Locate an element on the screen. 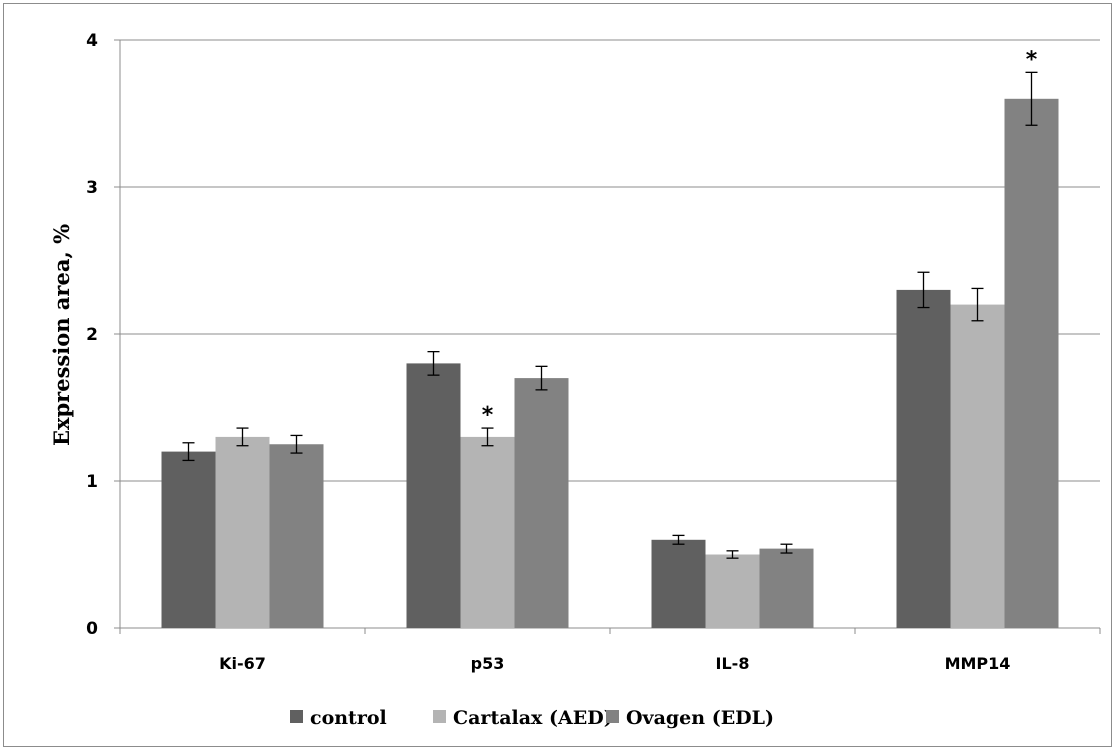 This screenshot has width=1117, height=751. y-tick-label: 2 is located at coordinates (92, 335).